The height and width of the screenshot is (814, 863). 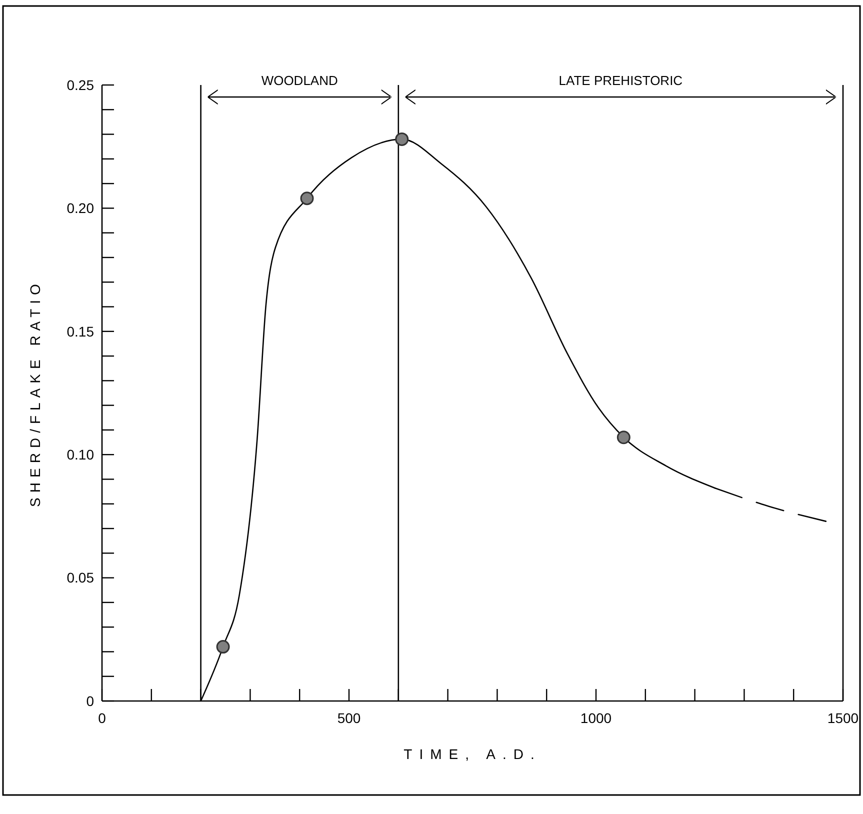 I want to click on annotation: WOODLAND, so click(x=299, y=80).